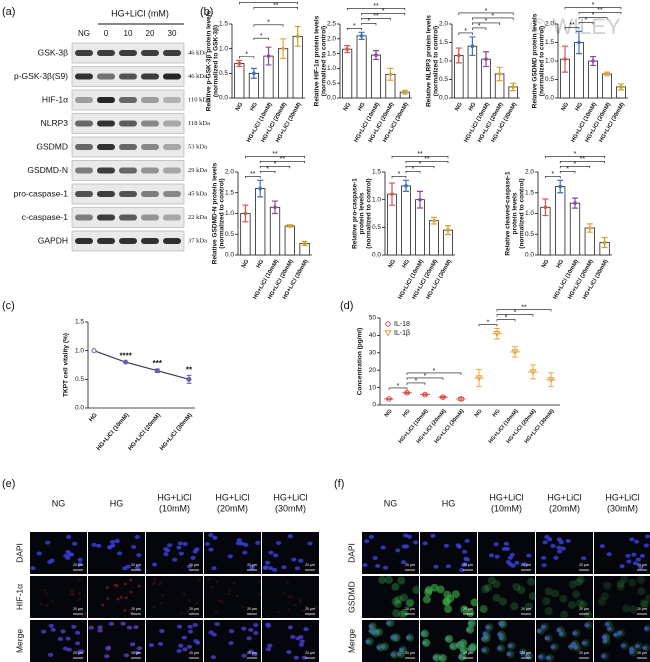  Describe the element at coordinates (79, 379) in the screenshot. I see `y-tick-label: 0.5` at that location.